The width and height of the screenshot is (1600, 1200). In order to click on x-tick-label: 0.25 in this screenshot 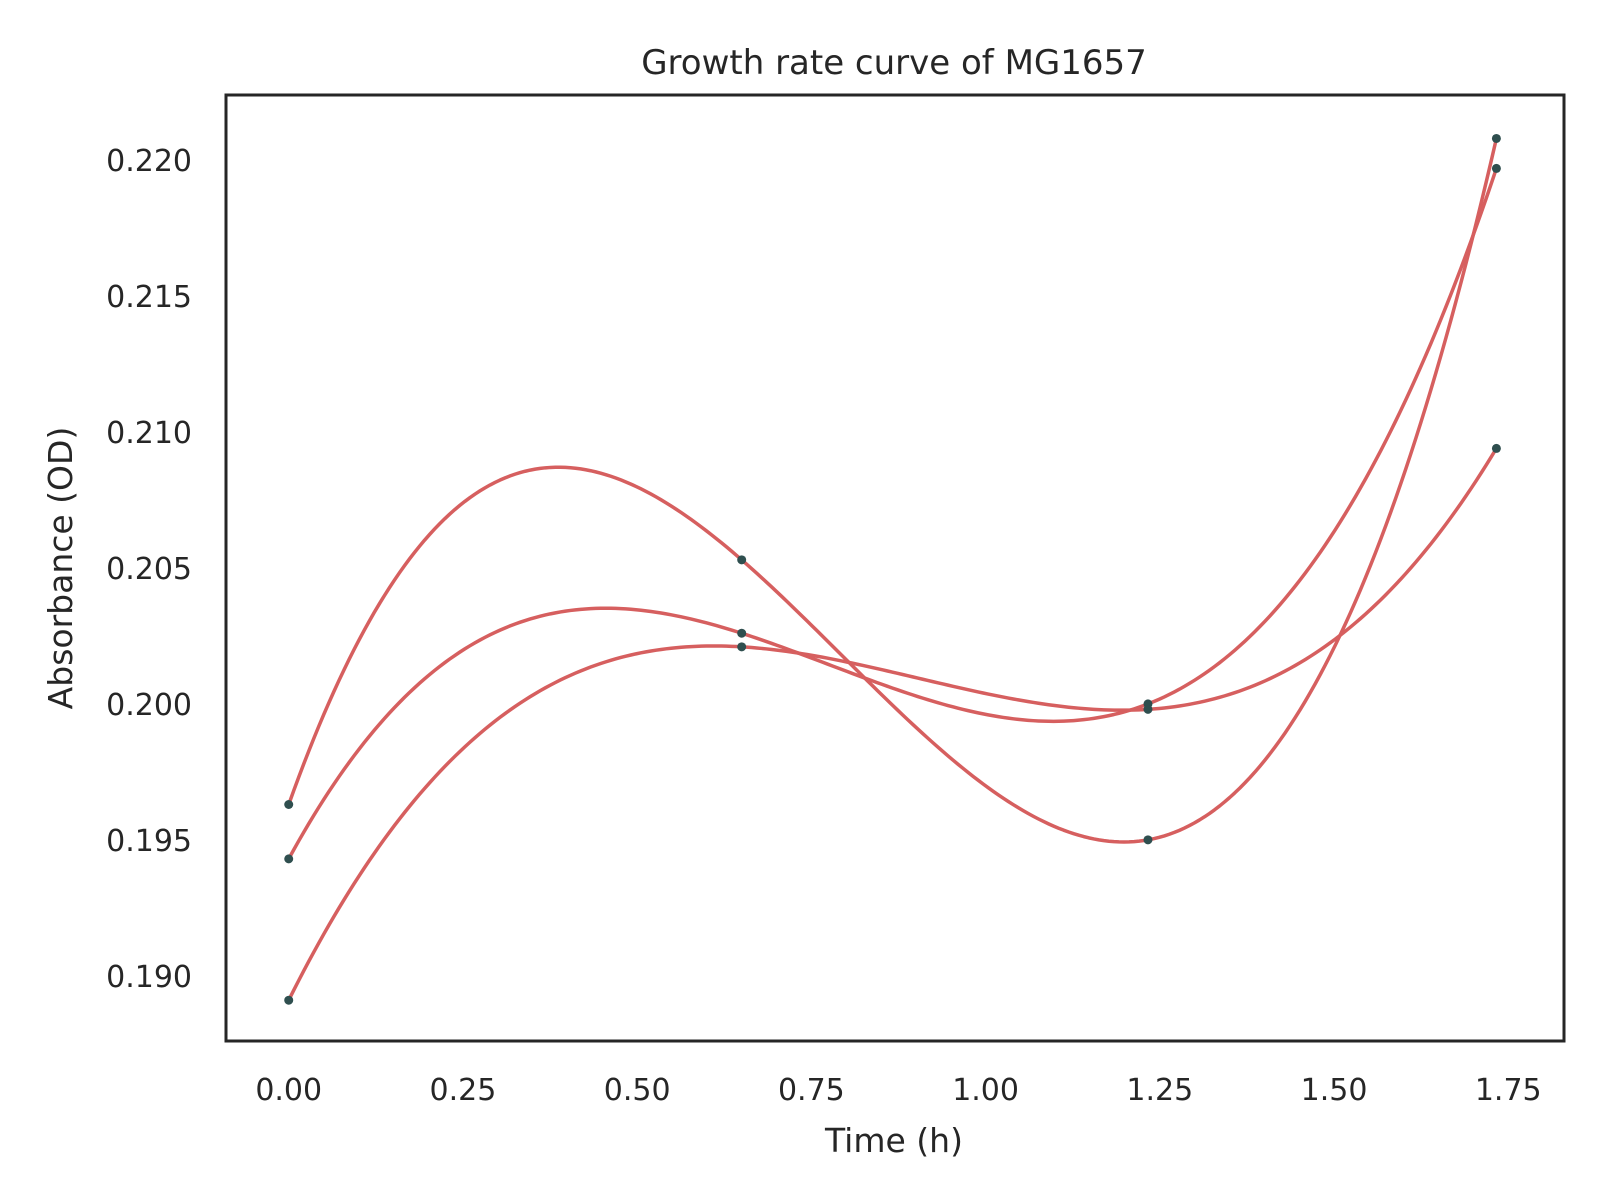, I will do `click(463, 1090)`.